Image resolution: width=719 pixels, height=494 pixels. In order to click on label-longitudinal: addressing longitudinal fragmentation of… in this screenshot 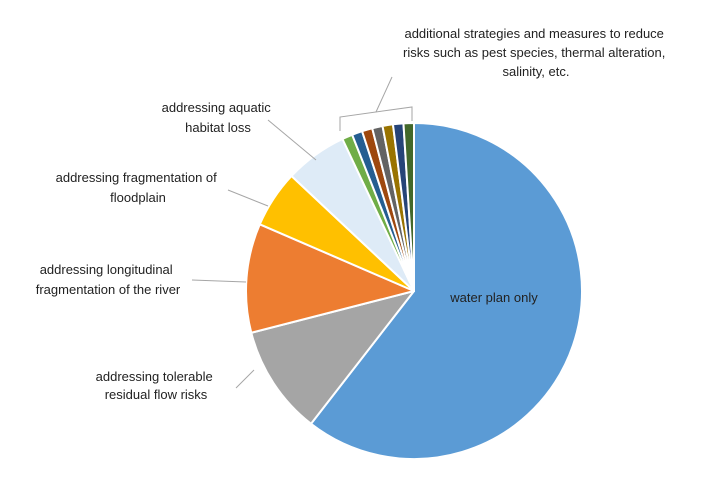, I will do `click(108, 279)`.